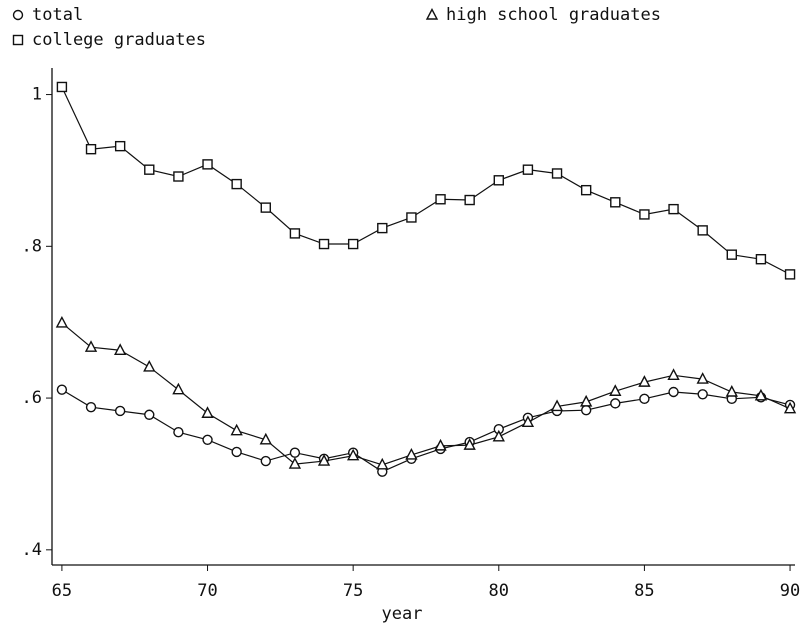 Image resolution: width=807 pixels, height=630 pixels. What do you see at coordinates (553, 15) in the screenshot?
I see `legend-label: high school graduates` at bounding box center [553, 15].